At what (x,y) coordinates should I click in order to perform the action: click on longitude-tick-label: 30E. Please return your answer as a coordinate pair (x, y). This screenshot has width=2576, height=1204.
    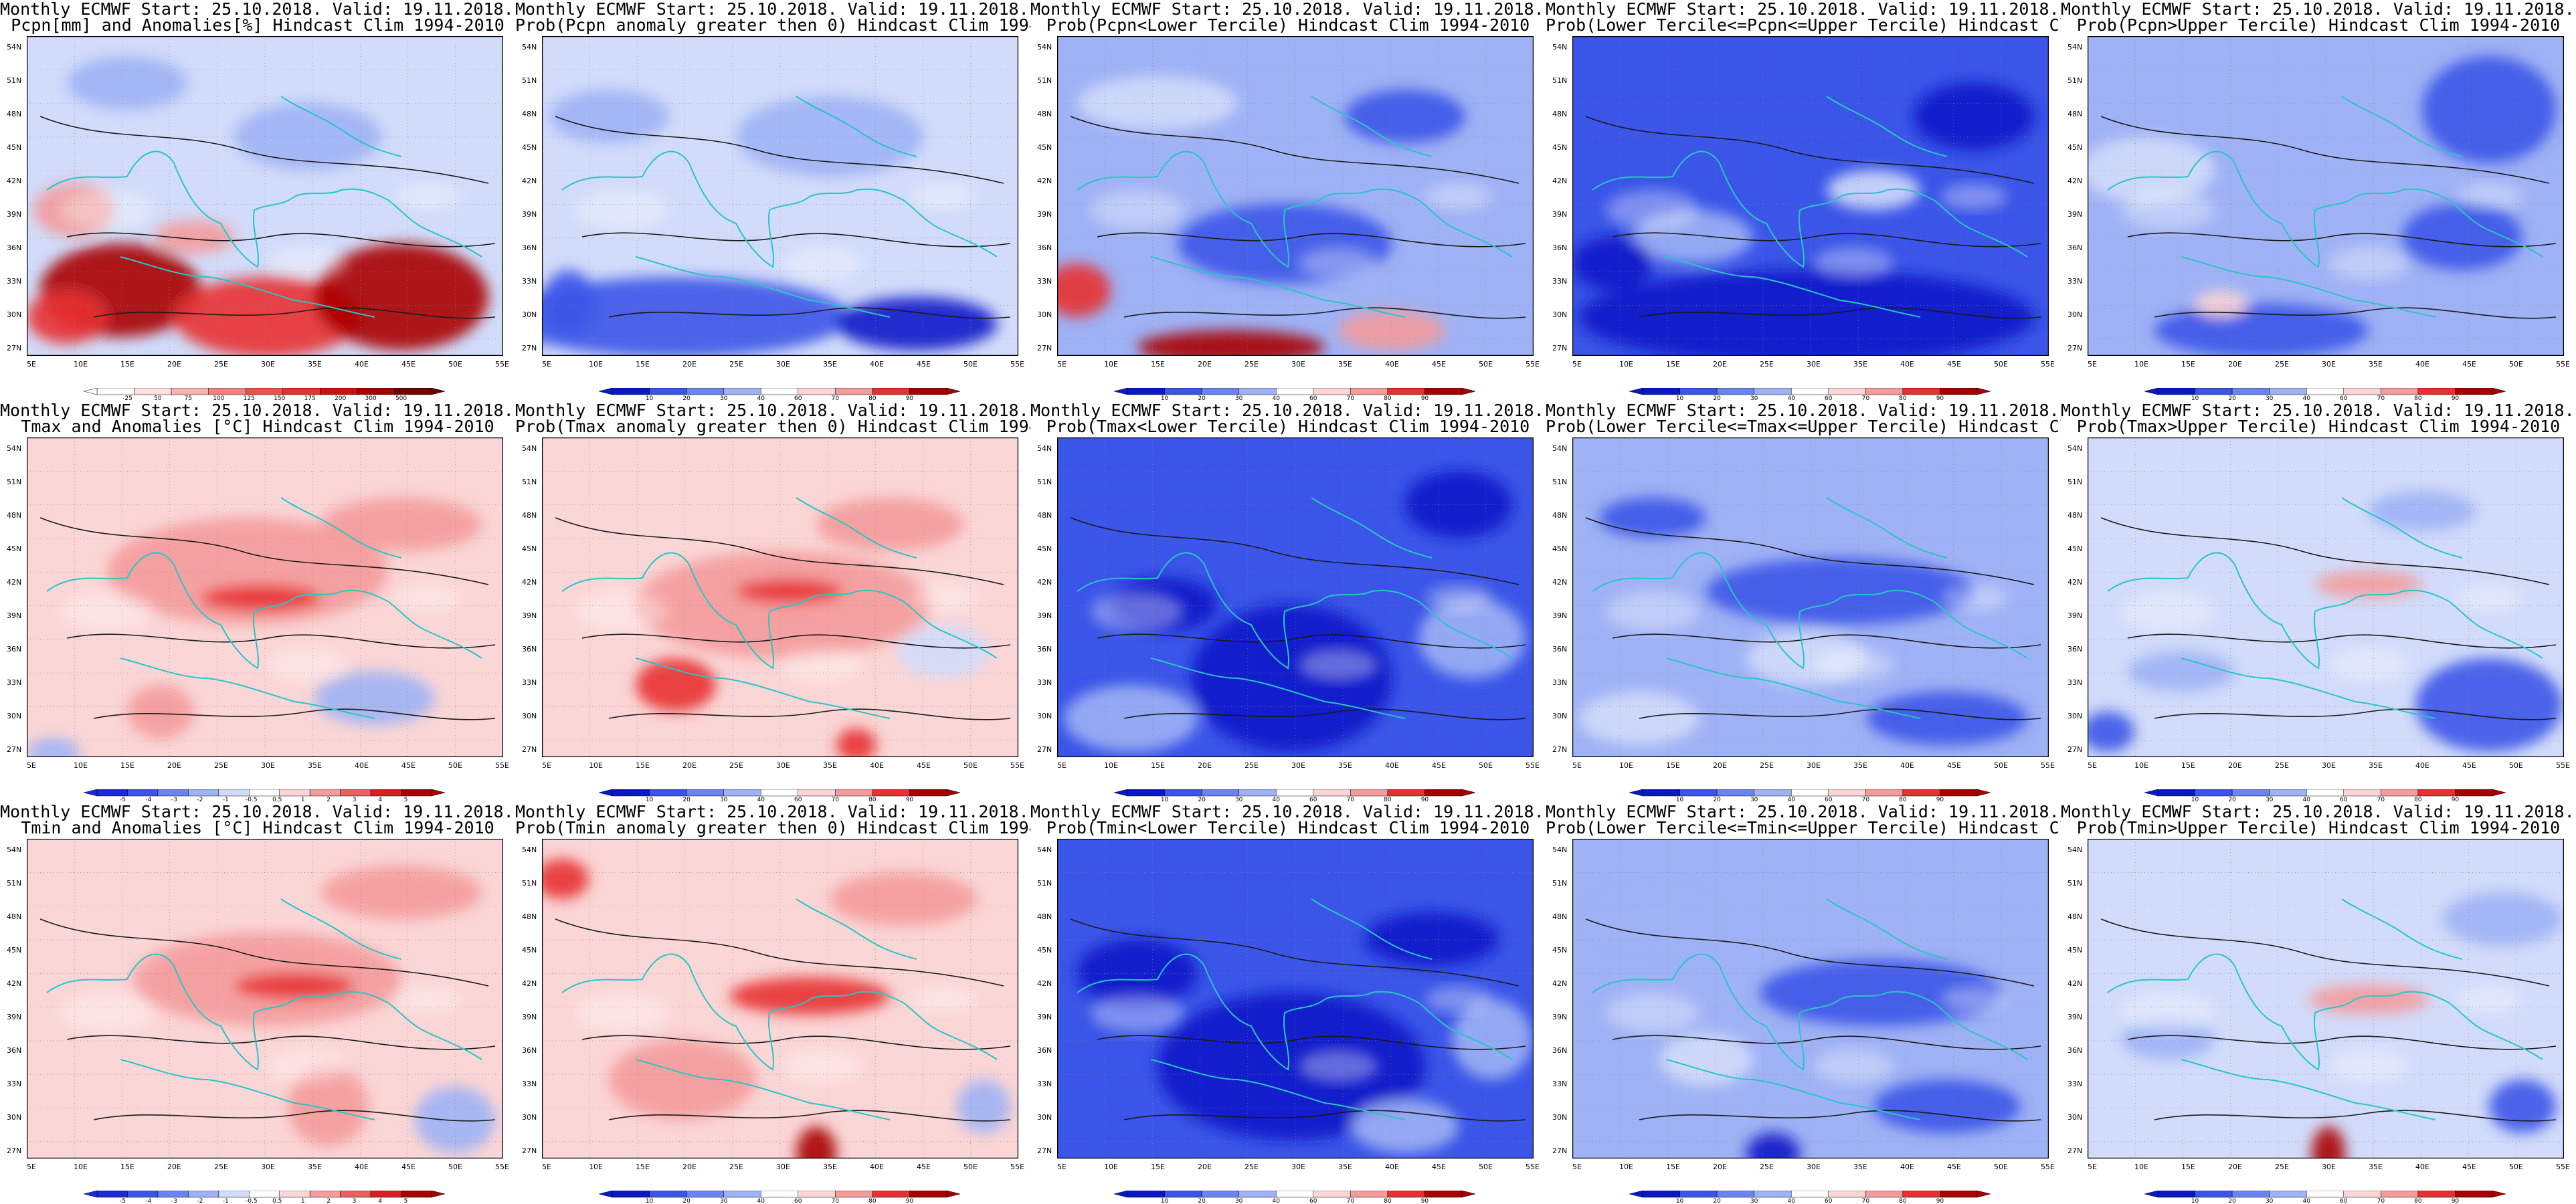
    Looking at the image, I should click on (268, 766).